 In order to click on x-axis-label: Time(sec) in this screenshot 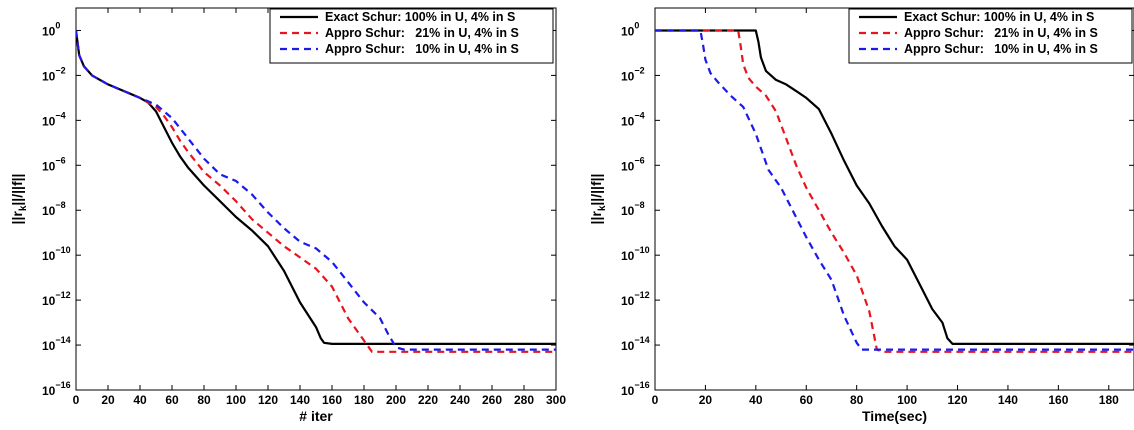, I will do `click(894, 416)`.